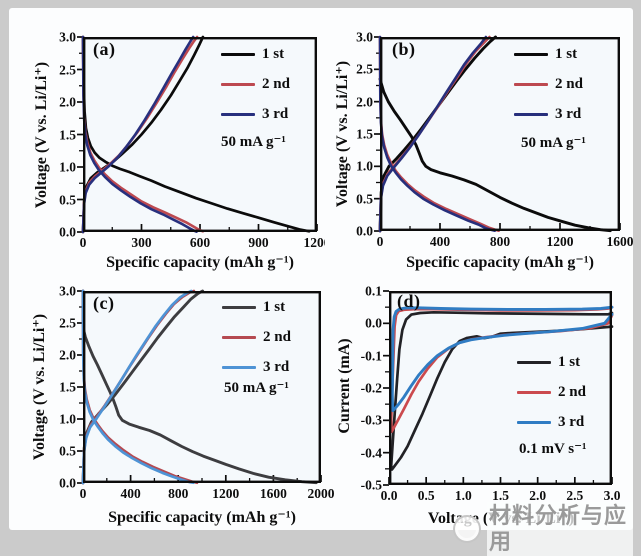 The height and width of the screenshot is (556, 641). I want to click on x-tick-label: 2.5, so click(575, 495).